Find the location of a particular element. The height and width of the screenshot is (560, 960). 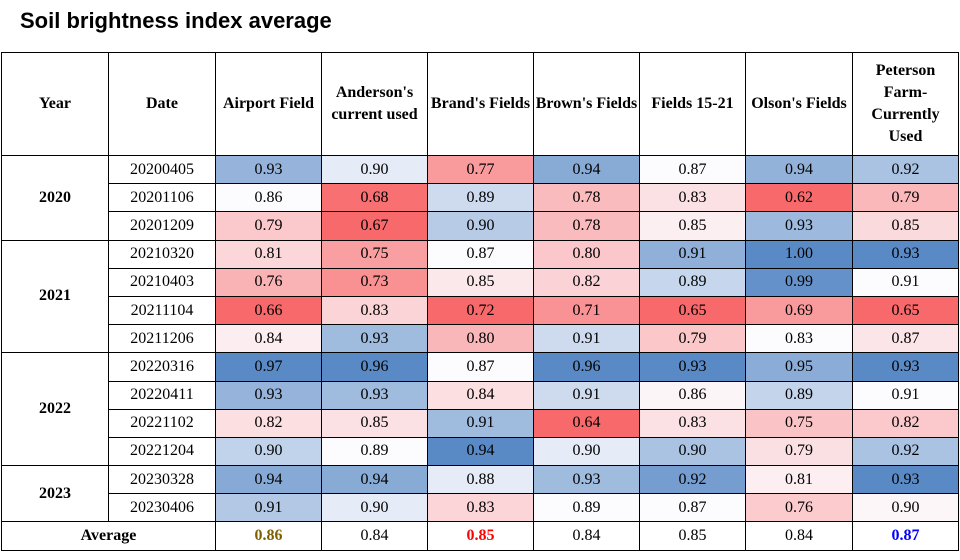

year-cell: 2020 is located at coordinates (55, 198).